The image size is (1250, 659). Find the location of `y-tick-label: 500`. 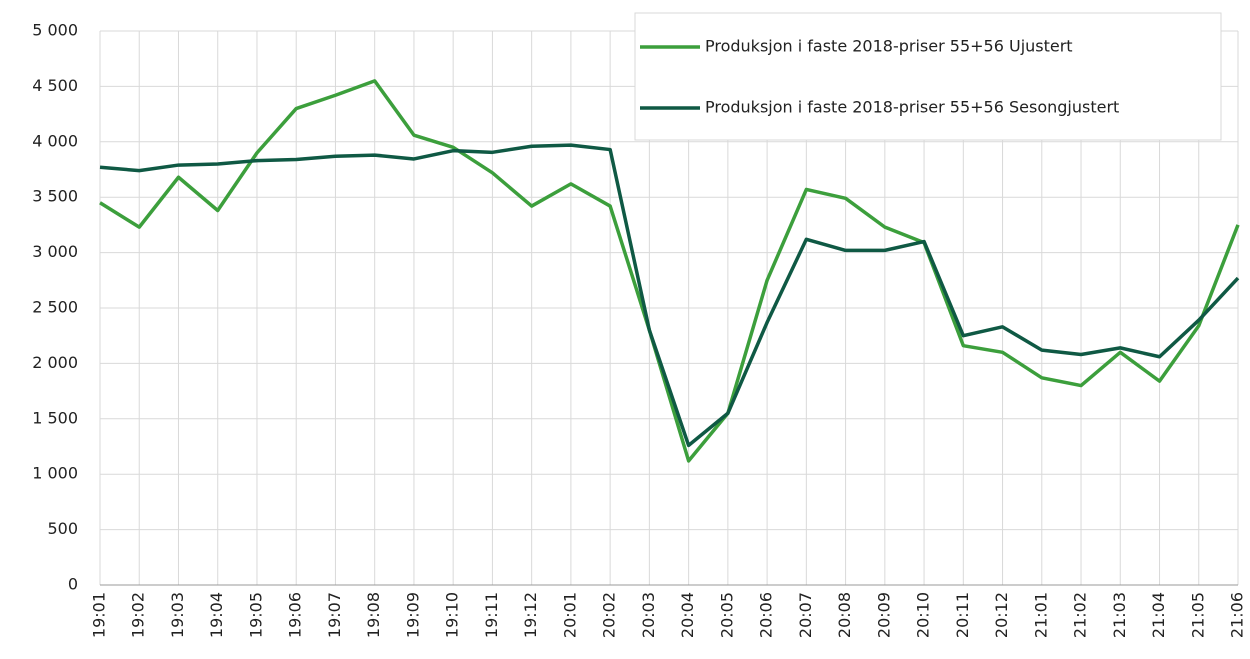

y-tick-label: 500 is located at coordinates (62, 528).